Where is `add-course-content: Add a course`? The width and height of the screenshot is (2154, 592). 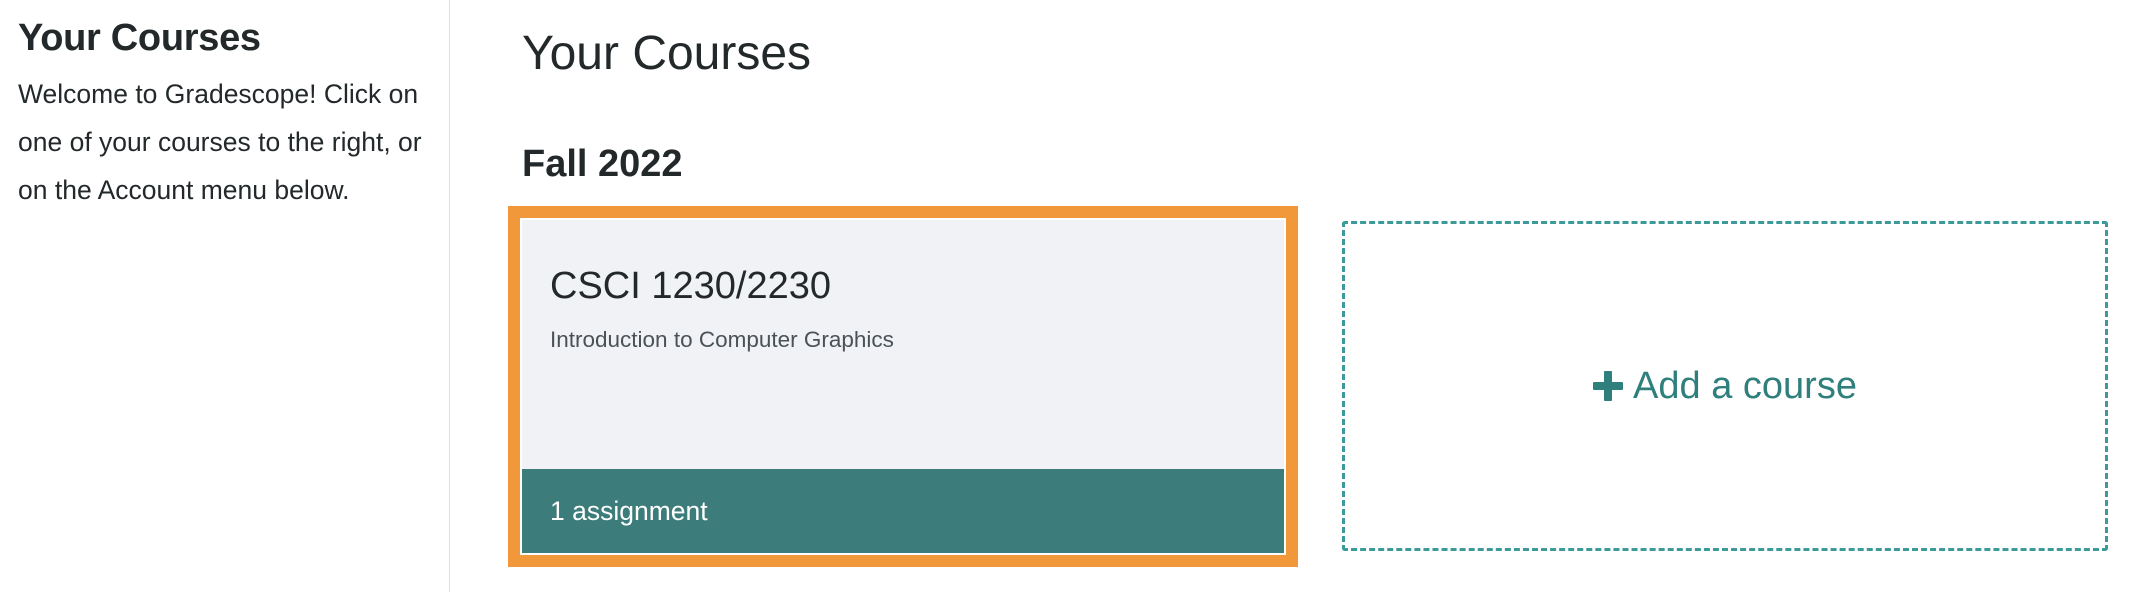
add-course-content: Add a course is located at coordinates (1725, 386).